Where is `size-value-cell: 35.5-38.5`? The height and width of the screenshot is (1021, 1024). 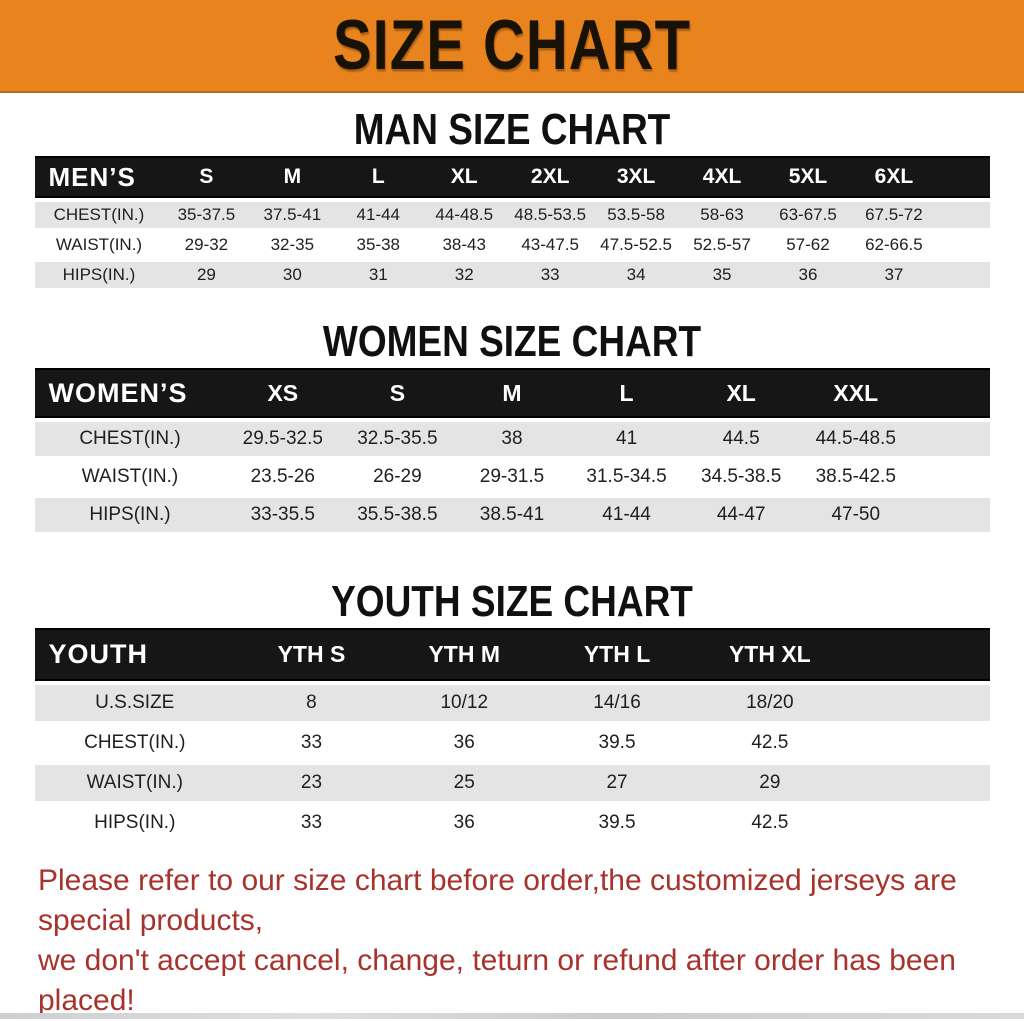
size-value-cell: 35.5-38.5 is located at coordinates (397, 515).